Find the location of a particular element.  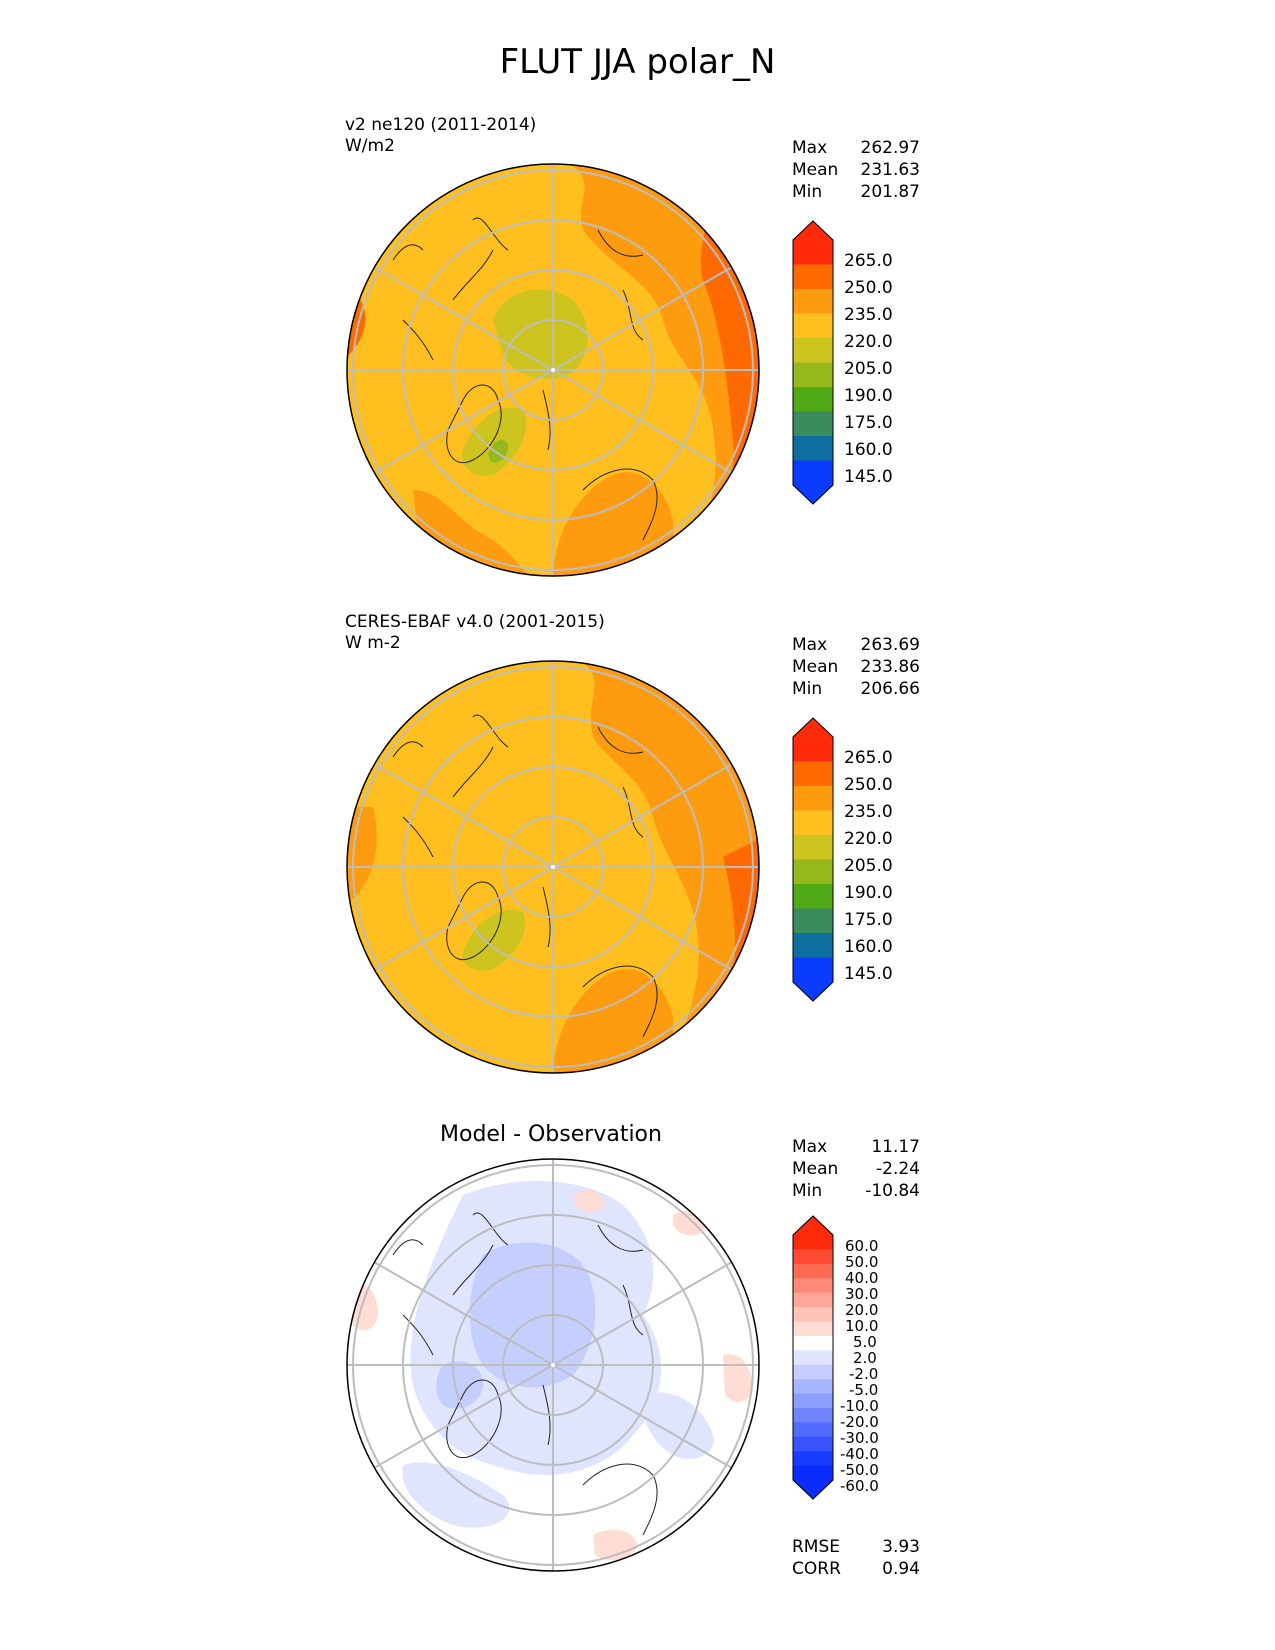

stats-difference: Max 11.17 Mean -2.24 Min -10.84 is located at coordinates (856, 1169).